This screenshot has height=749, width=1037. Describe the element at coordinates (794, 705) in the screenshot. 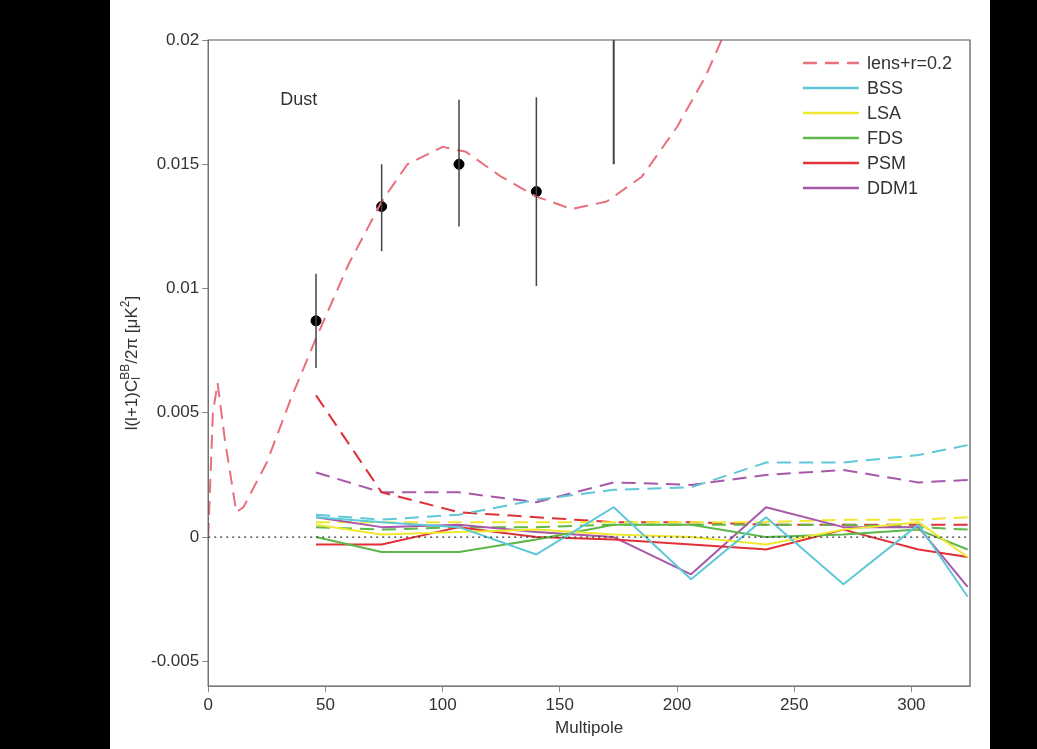

I see `x-tick-label: 250` at that location.